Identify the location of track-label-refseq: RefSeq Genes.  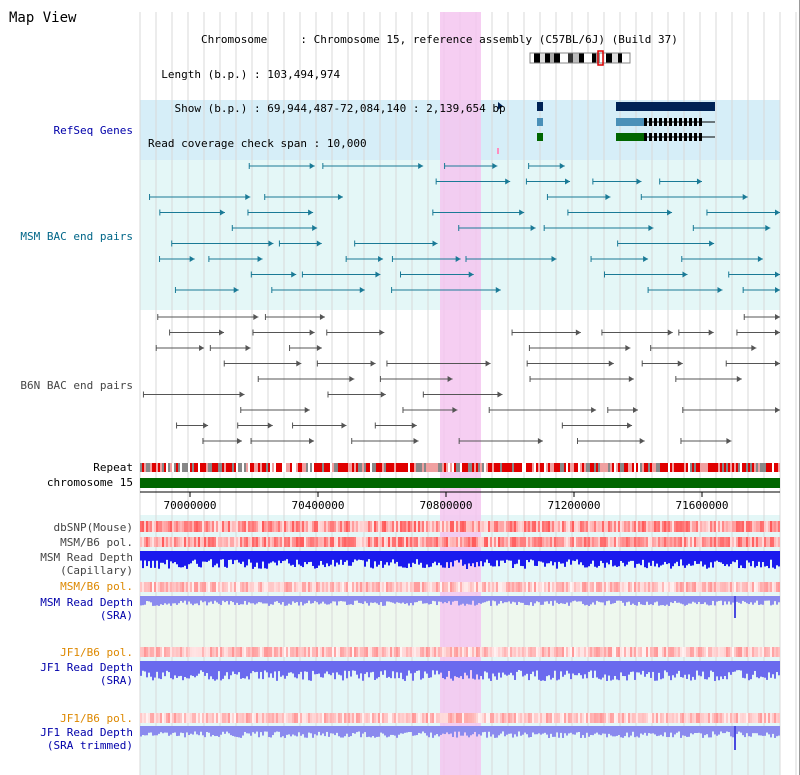
(93, 130).